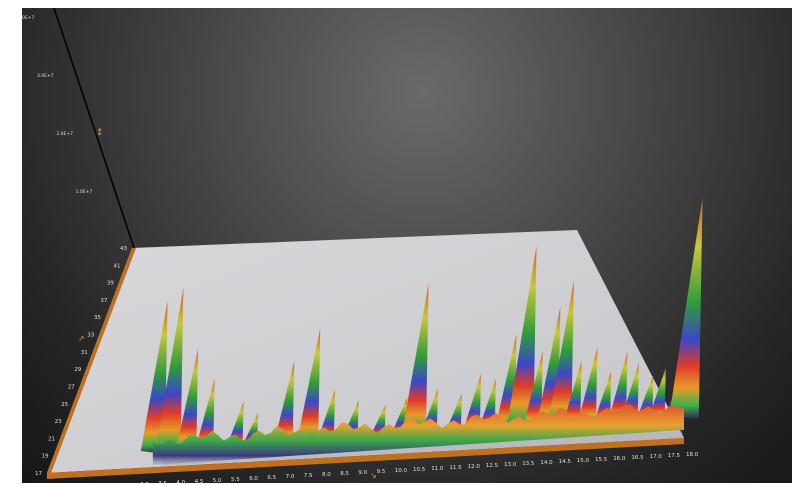 The image size is (803, 485). I want to click on x-tick-label: 12.0, so click(474, 467).